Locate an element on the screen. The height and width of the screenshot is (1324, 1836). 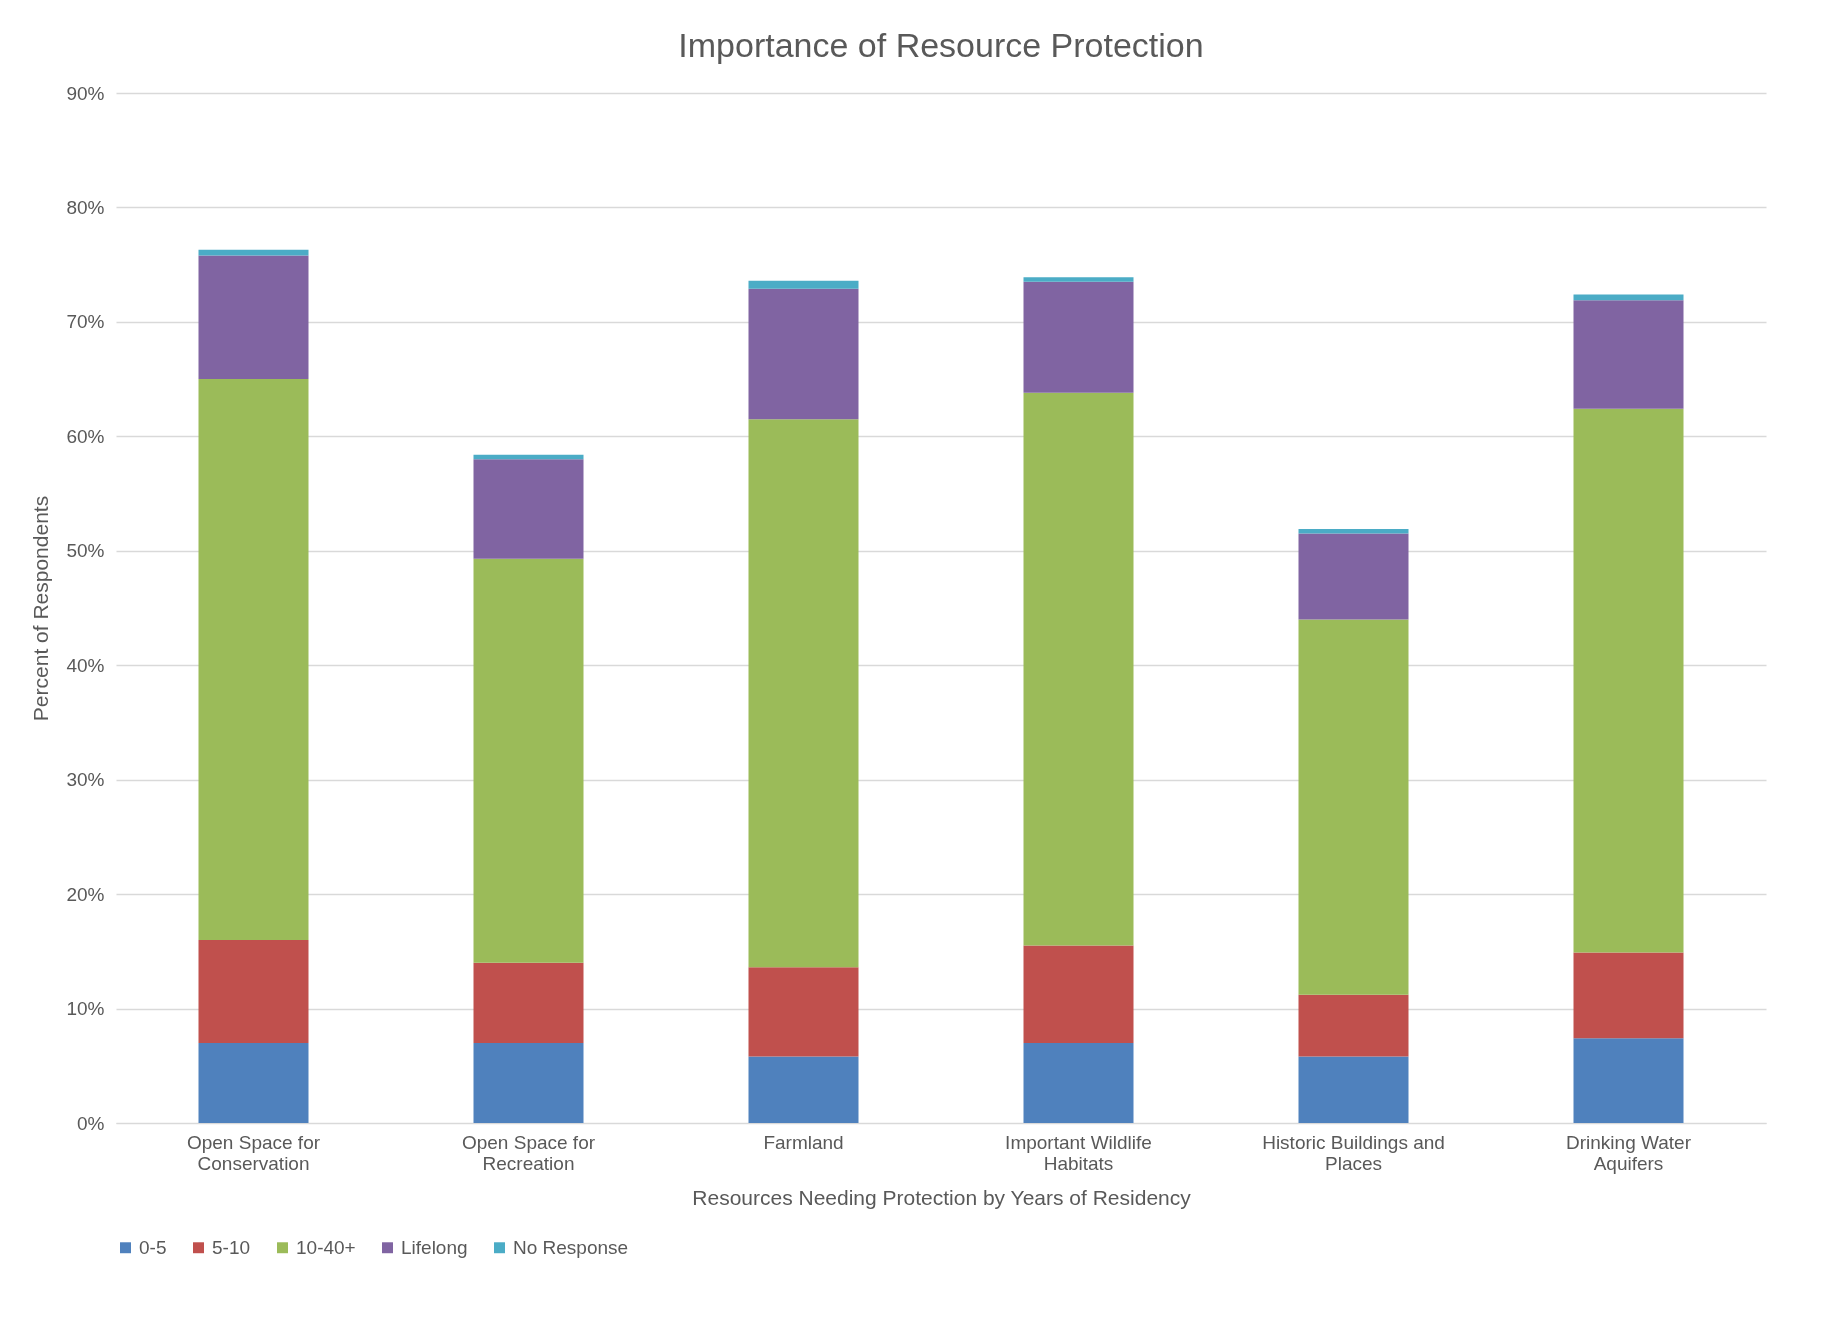
legend-label: 10-40+ is located at coordinates (326, 1247).